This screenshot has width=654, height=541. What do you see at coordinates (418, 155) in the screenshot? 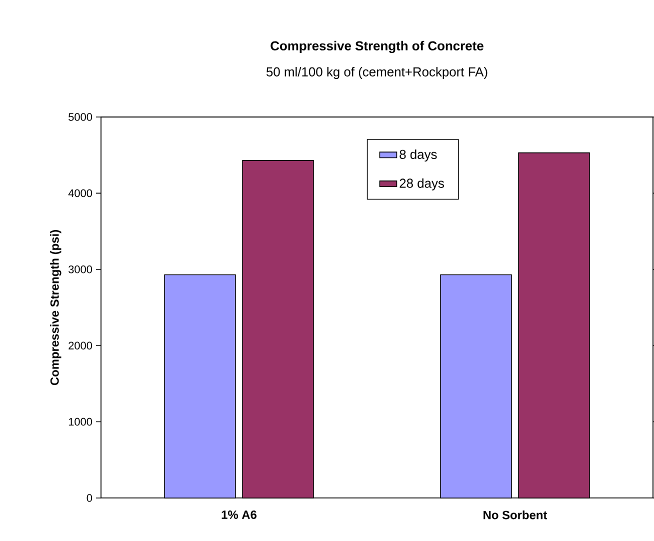
I see `legend-label: 8 days` at bounding box center [418, 155].